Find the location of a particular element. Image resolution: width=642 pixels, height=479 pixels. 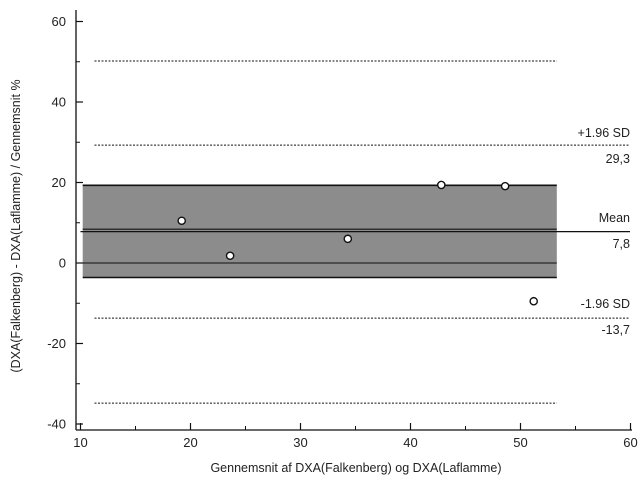

lower-loa-label: -1.96 SD is located at coordinates (605, 304).